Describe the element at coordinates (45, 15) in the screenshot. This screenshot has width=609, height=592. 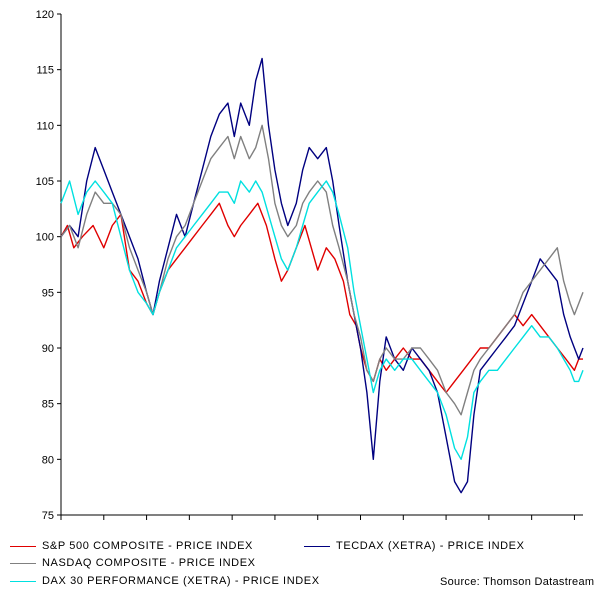
I see `y-tick-label: 120` at that location.